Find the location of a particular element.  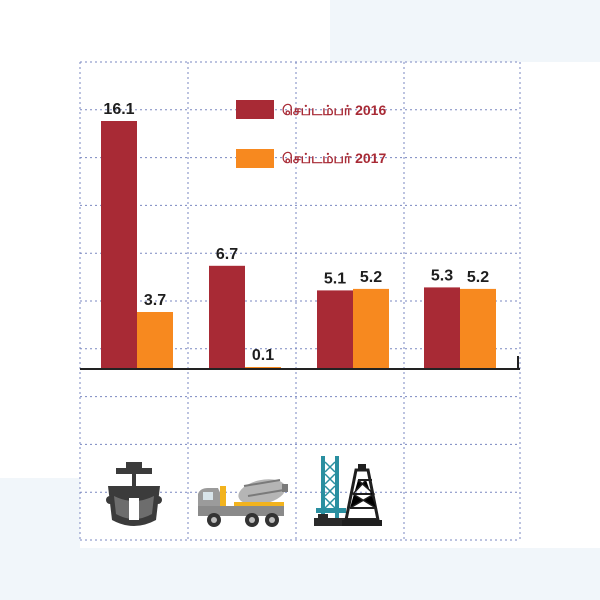

legend-swatch-2016 is located at coordinates (255, 109).